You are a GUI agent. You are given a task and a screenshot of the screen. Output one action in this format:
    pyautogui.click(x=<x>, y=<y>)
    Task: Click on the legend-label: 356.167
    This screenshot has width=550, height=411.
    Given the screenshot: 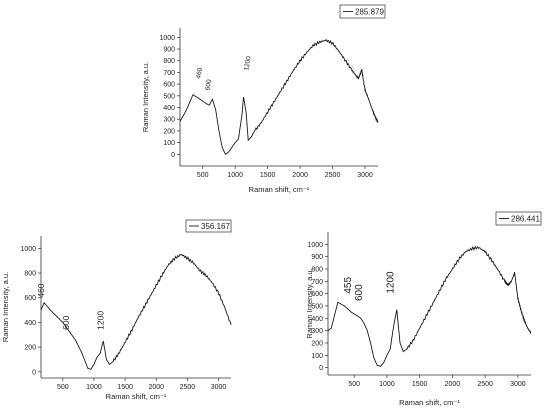 What is the action you would take?
    pyautogui.click(x=215, y=226)
    